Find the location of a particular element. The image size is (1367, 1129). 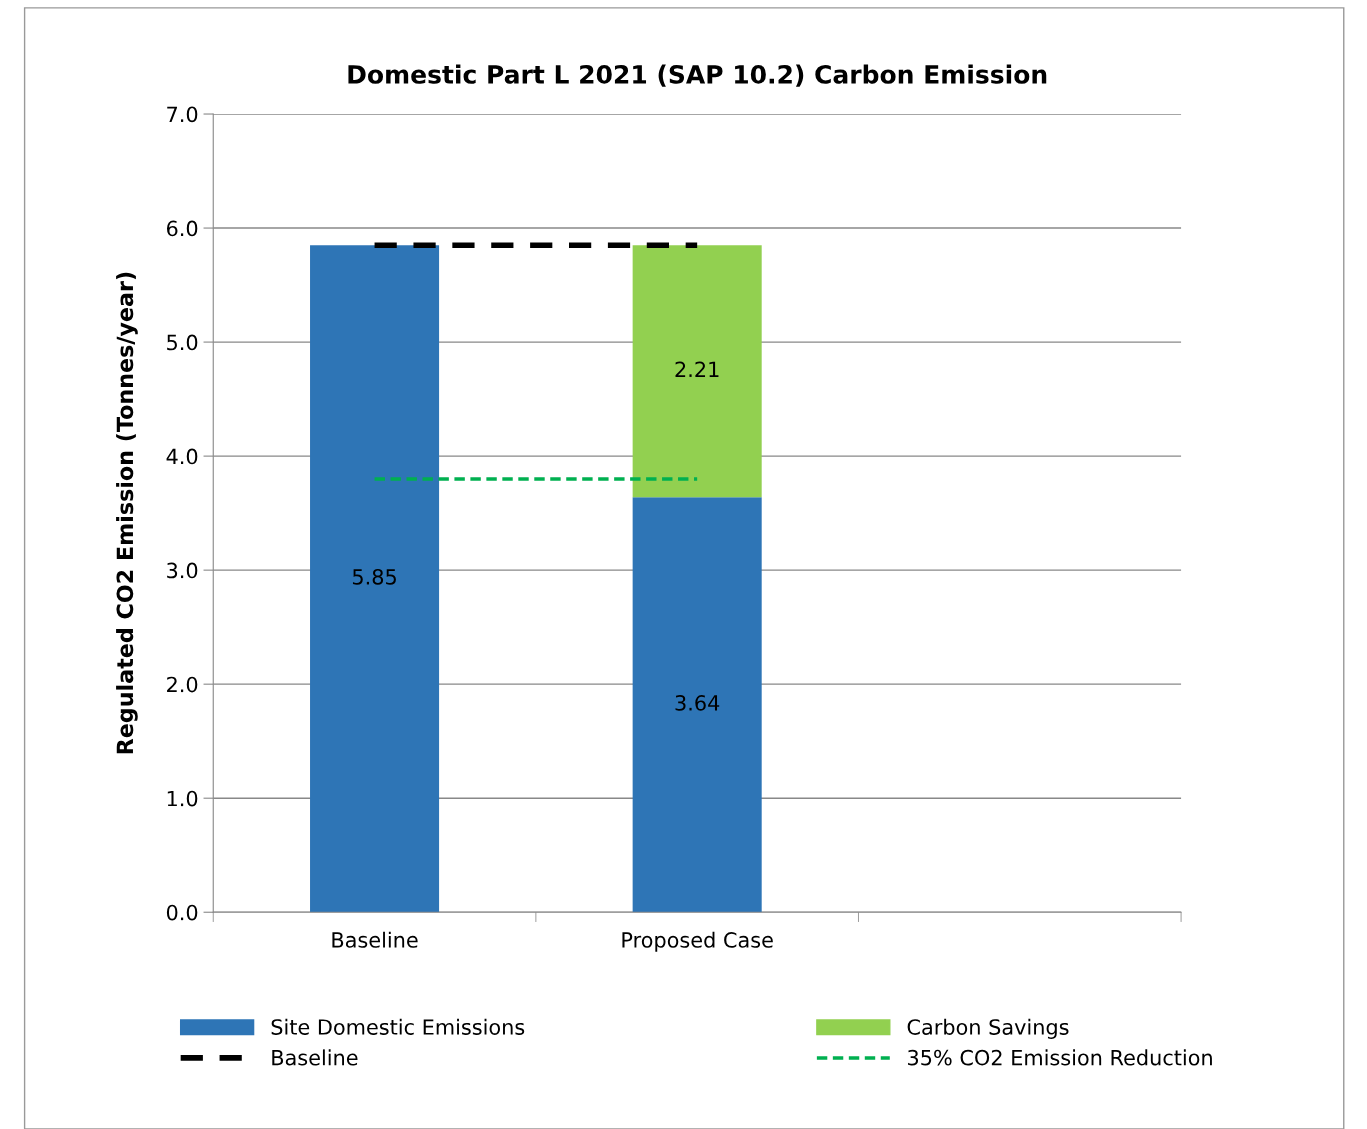

legend-label: 35% CO2 Emission Reduction is located at coordinates (1060, 1057).